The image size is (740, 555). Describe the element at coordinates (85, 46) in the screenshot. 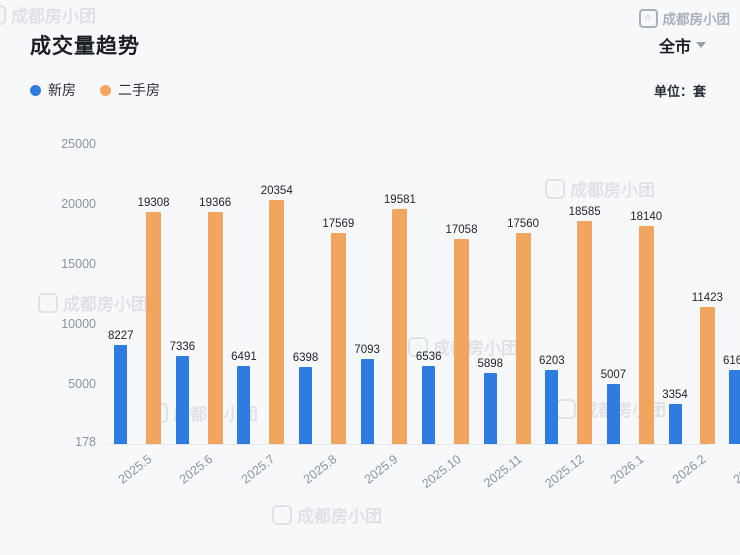

I see `page-title: 成交量趋势` at that location.